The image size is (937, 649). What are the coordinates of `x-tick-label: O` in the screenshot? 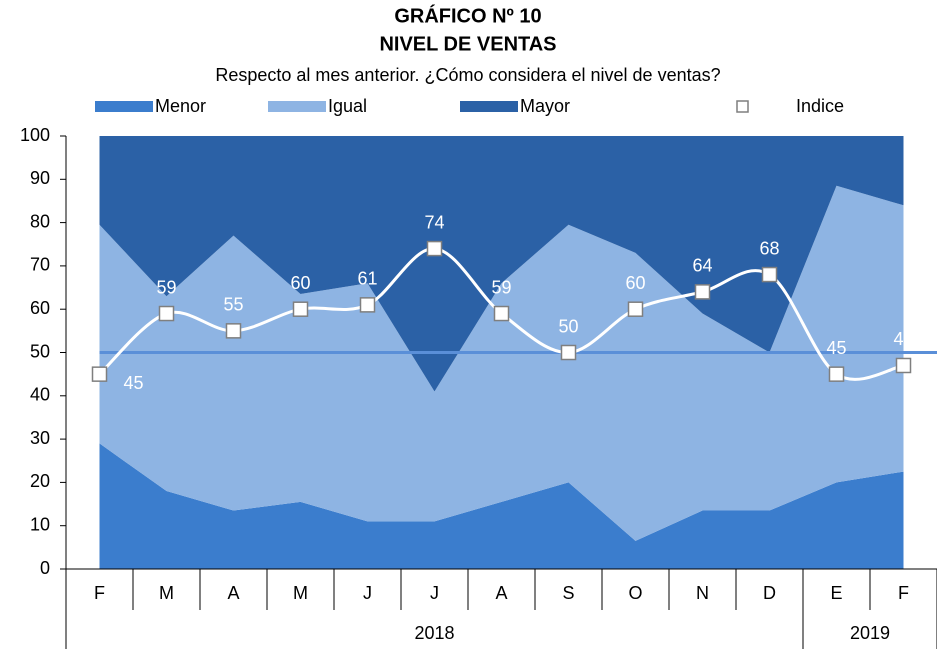 It's located at (635, 593).